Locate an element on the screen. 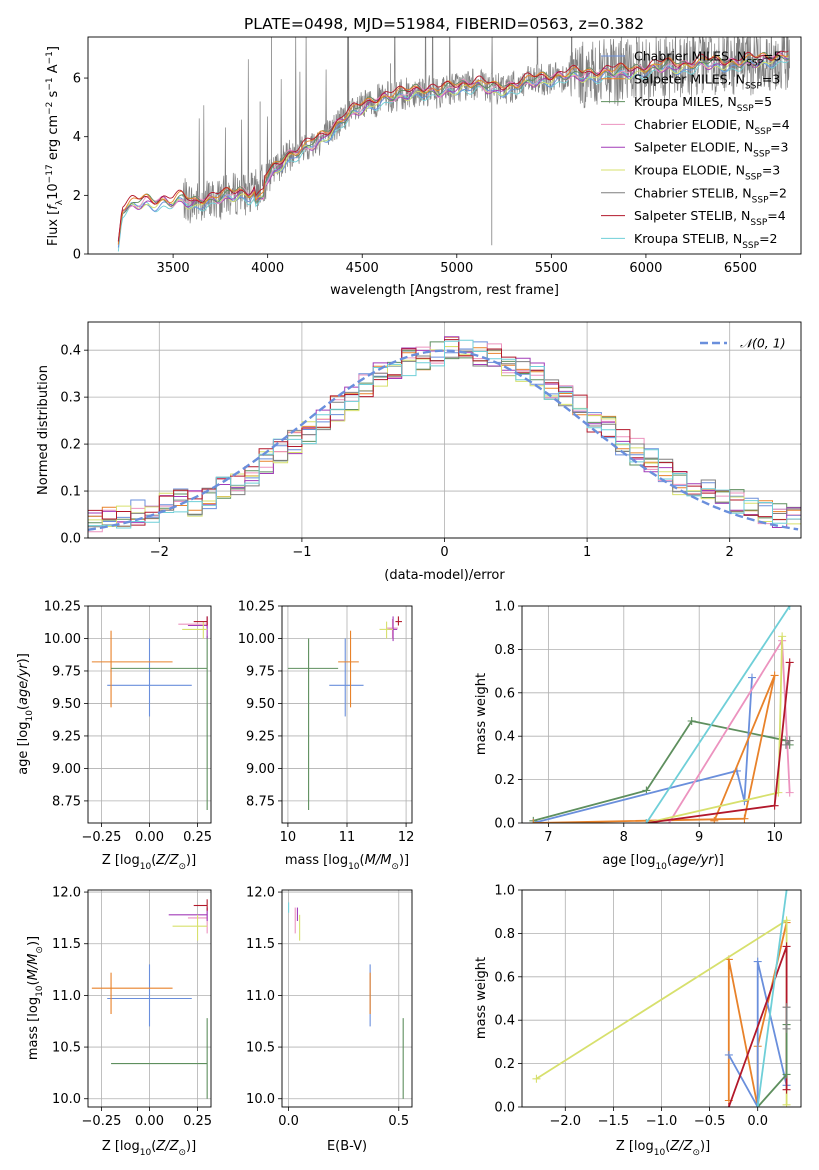 The height and width of the screenshot is (1170, 819). legend-label-salp_elodie: Salpeter ELODIE, NSSP=3 is located at coordinates (711, 150).